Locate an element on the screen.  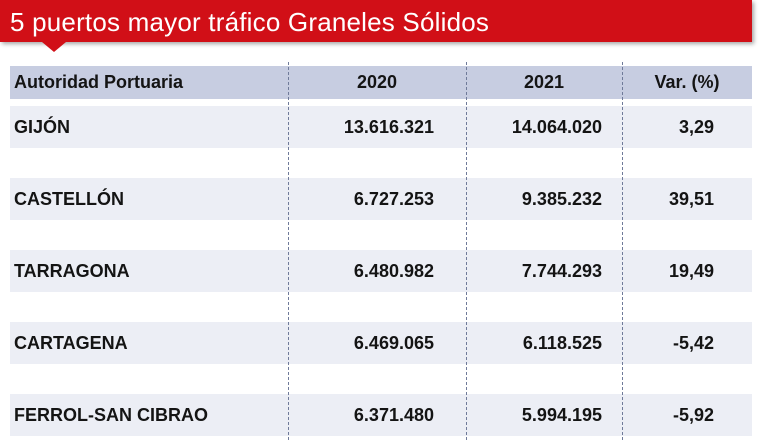
title-banner-pointer is located at coordinates (54, 47).